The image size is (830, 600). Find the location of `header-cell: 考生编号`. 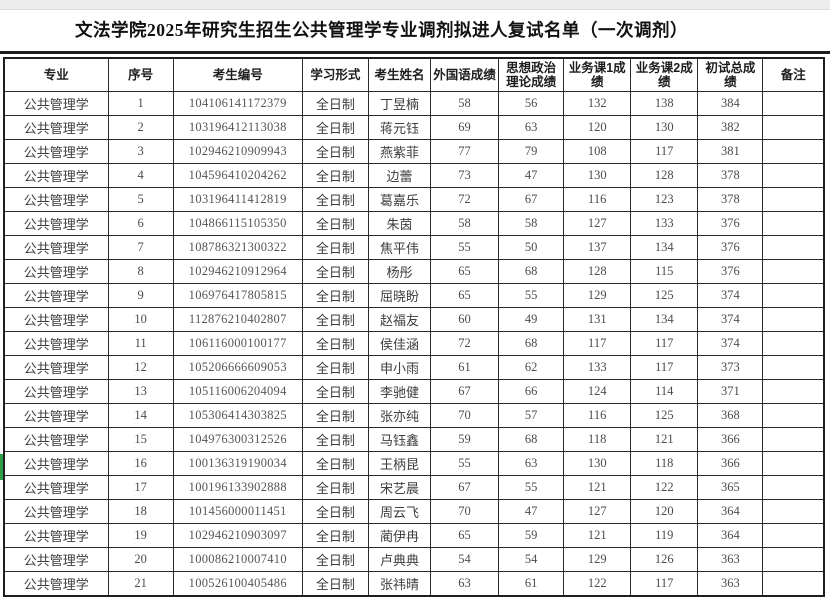

header-cell: 考生编号 is located at coordinates (237, 74).